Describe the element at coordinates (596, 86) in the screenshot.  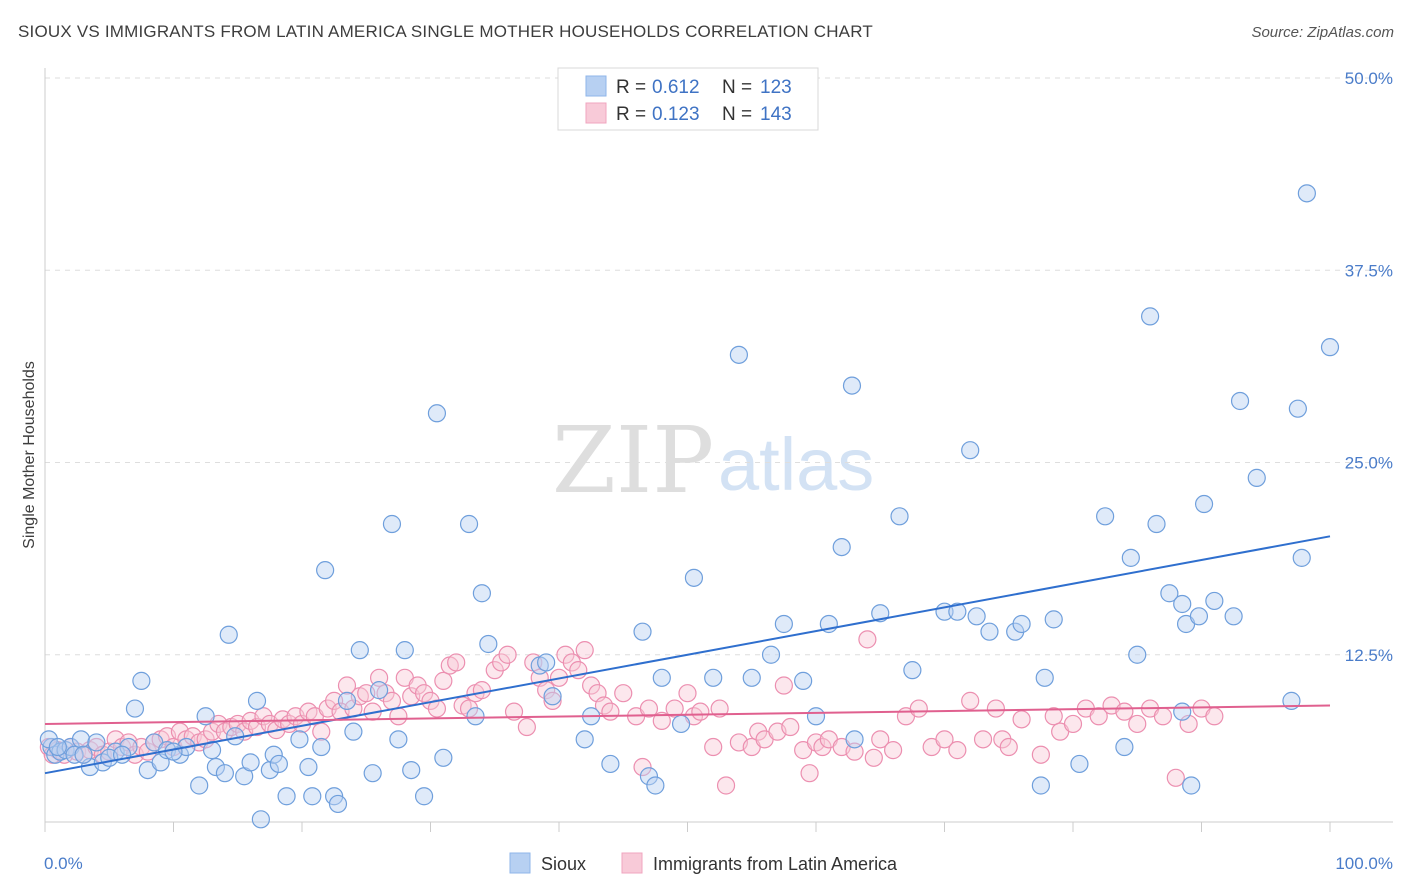
I see `legend-swatch-sioux` at that location.